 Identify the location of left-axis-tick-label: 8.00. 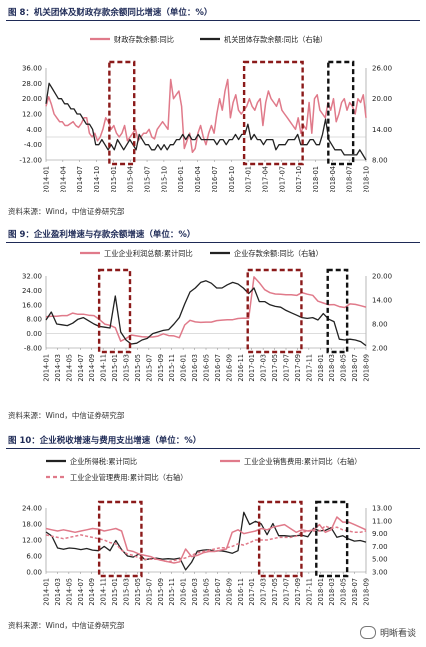
(34, 320).